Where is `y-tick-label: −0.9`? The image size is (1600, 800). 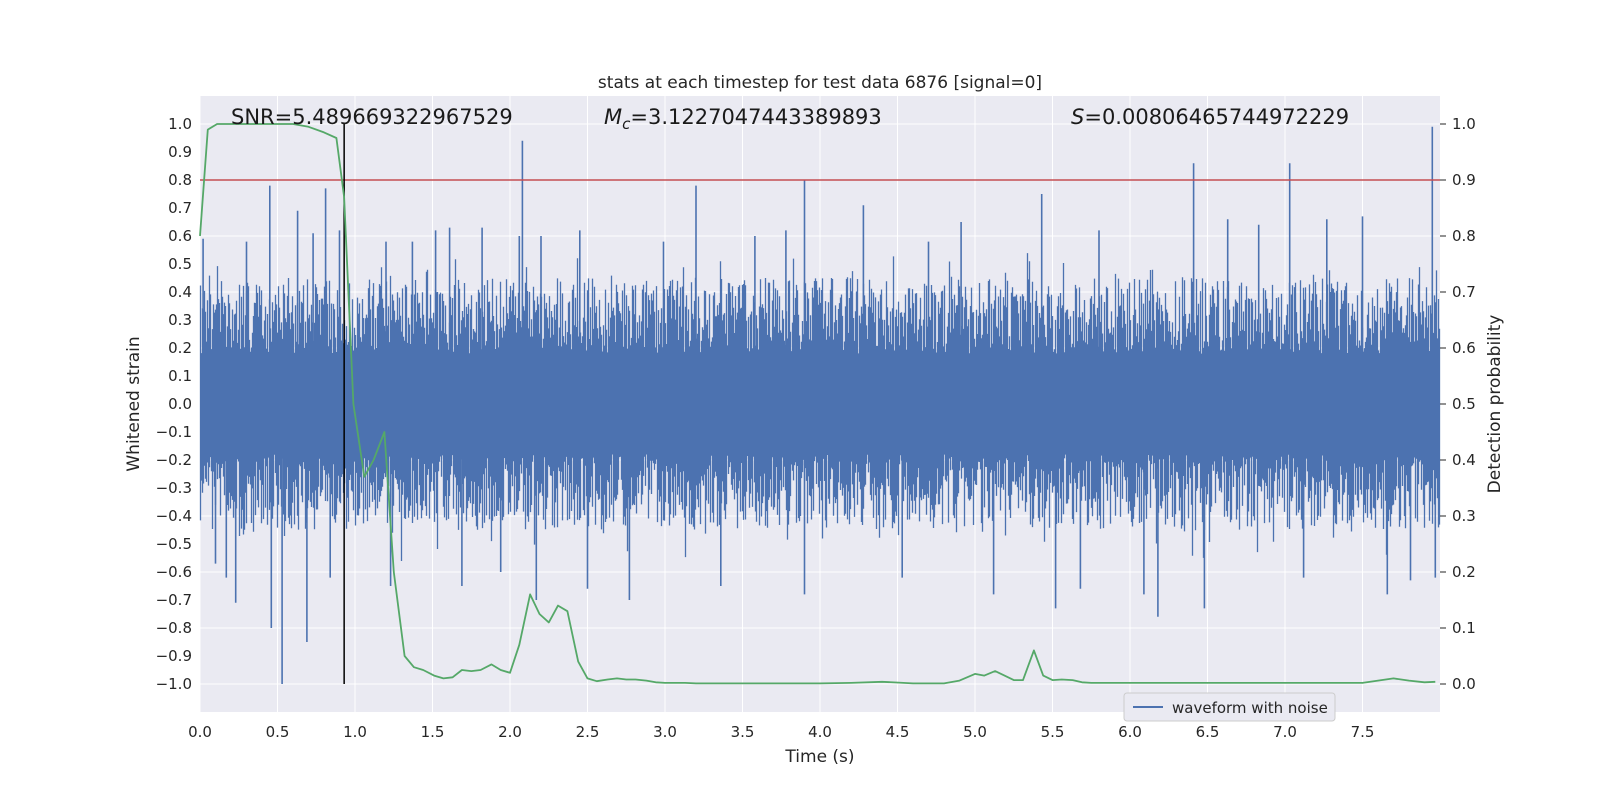 y-tick-label: −0.9 is located at coordinates (174, 656).